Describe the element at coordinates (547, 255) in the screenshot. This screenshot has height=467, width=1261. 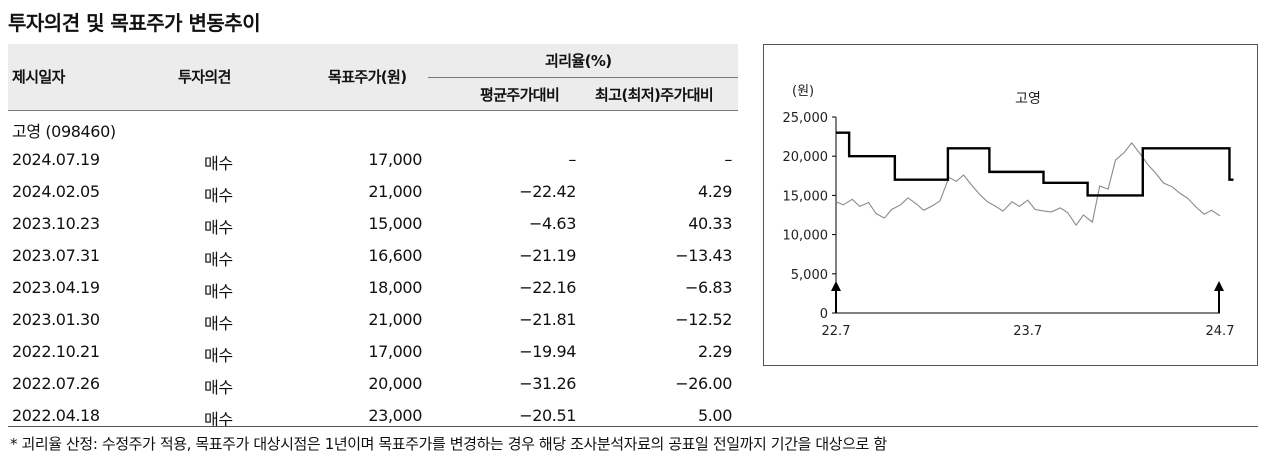
I see `row-avg-disparity: −21.19` at that location.